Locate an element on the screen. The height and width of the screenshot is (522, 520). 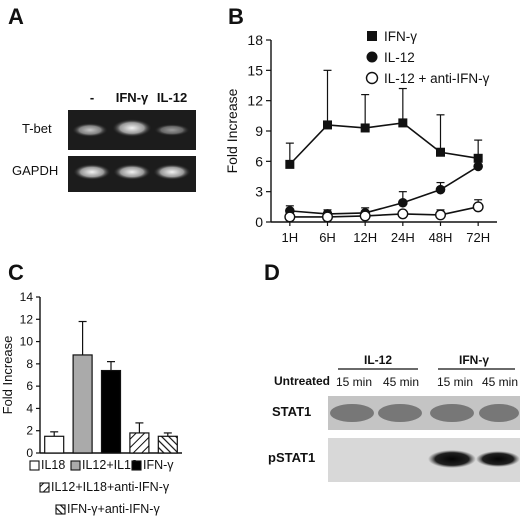
b-y-tick-label: 18 is located at coordinates (255, 40).